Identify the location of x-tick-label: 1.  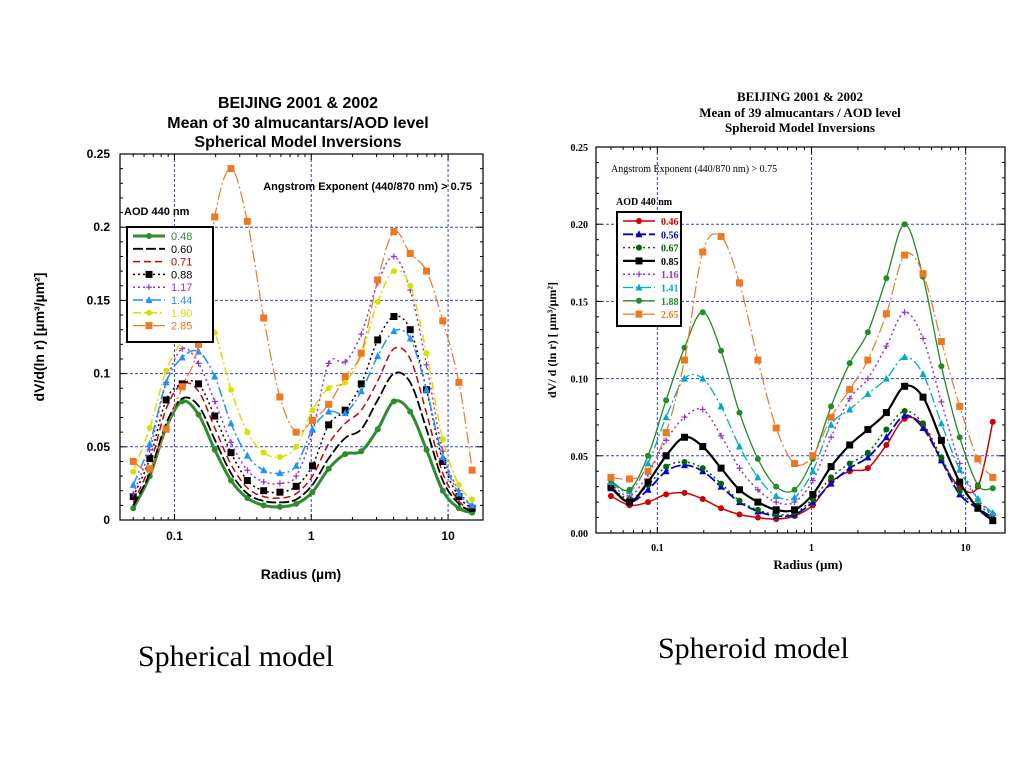
(811, 548).